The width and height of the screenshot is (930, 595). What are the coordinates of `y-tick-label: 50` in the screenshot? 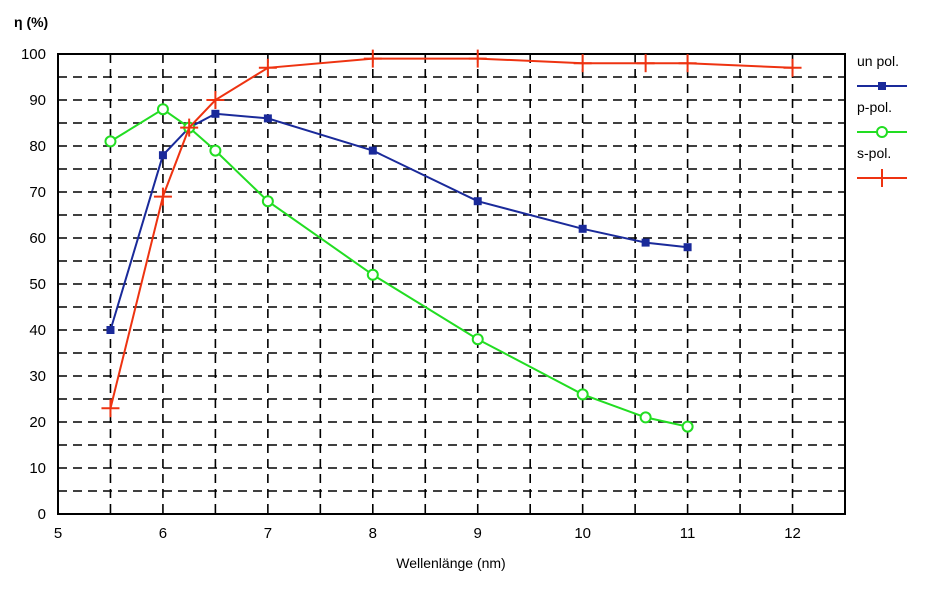 It's located at (37, 284).